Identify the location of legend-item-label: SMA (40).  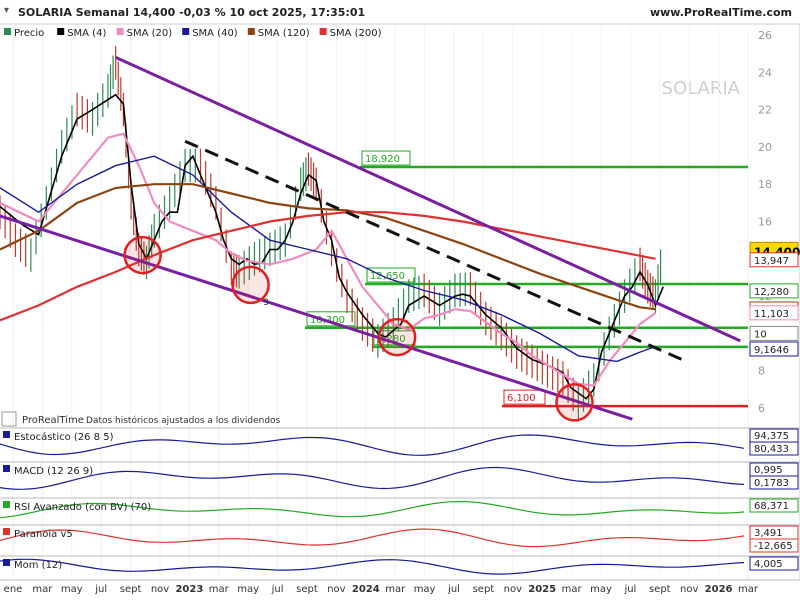
(215, 33).